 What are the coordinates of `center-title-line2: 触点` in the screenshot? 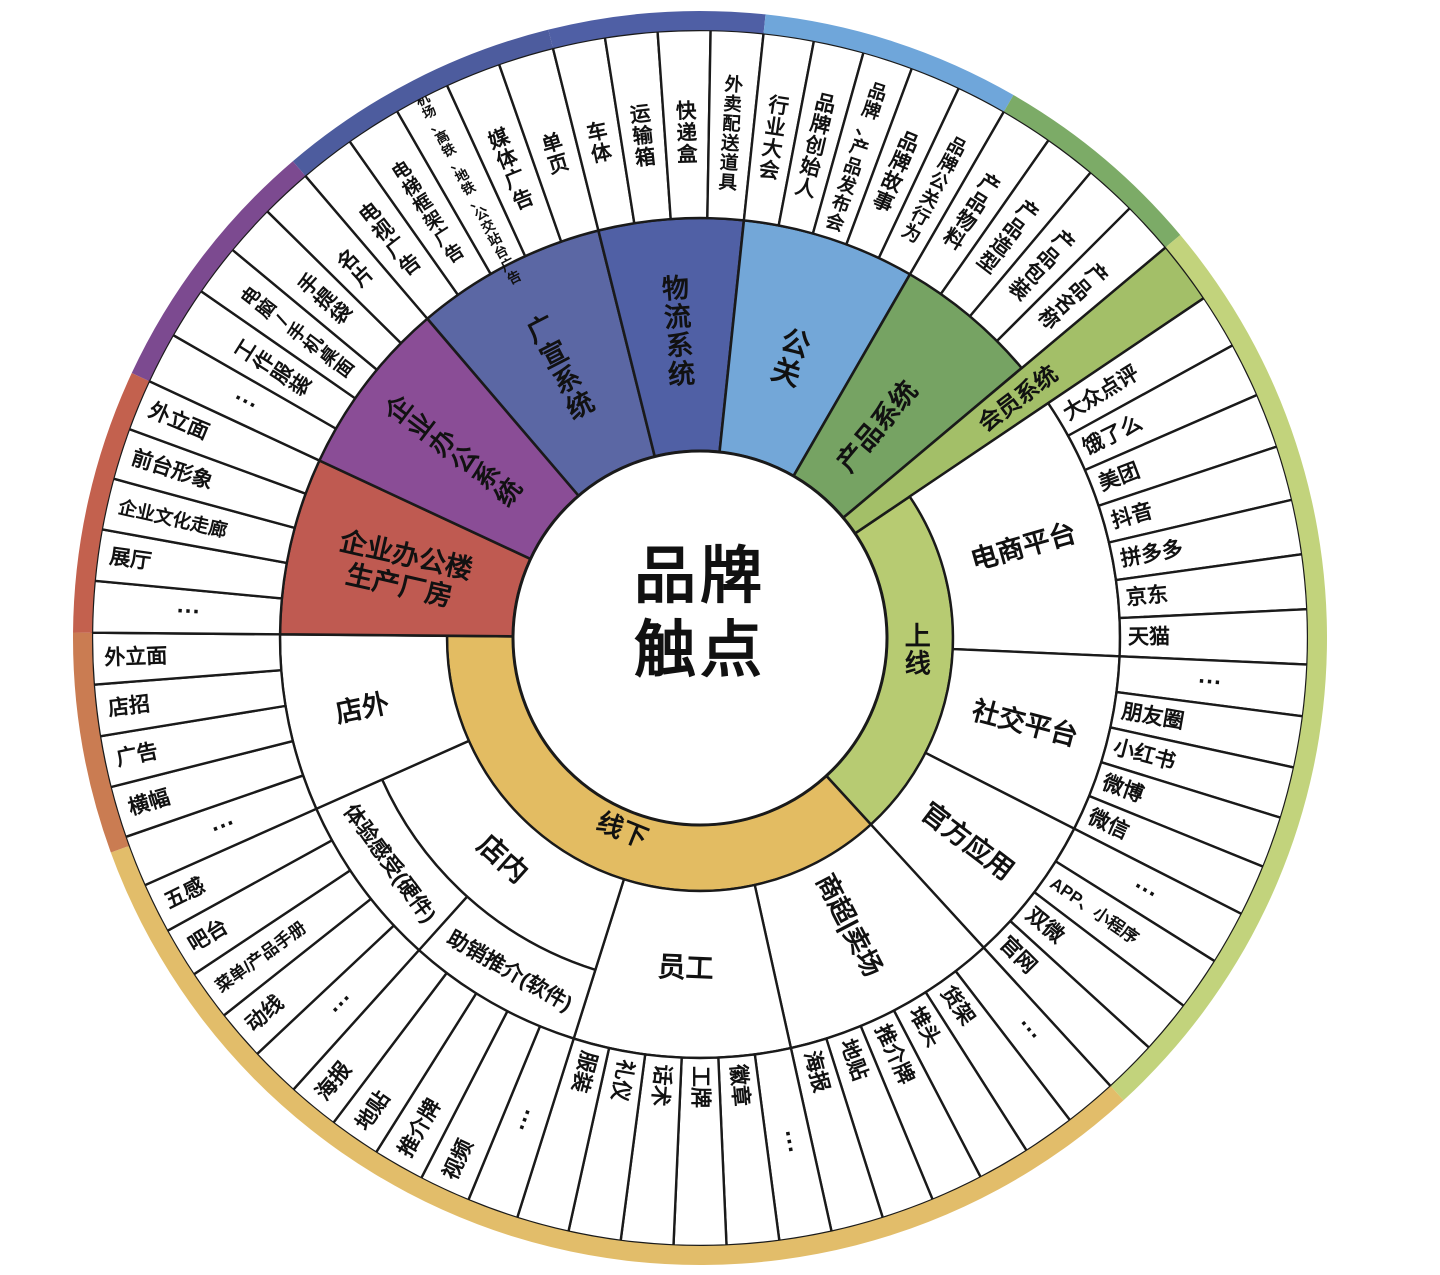 It's located at (699, 650).